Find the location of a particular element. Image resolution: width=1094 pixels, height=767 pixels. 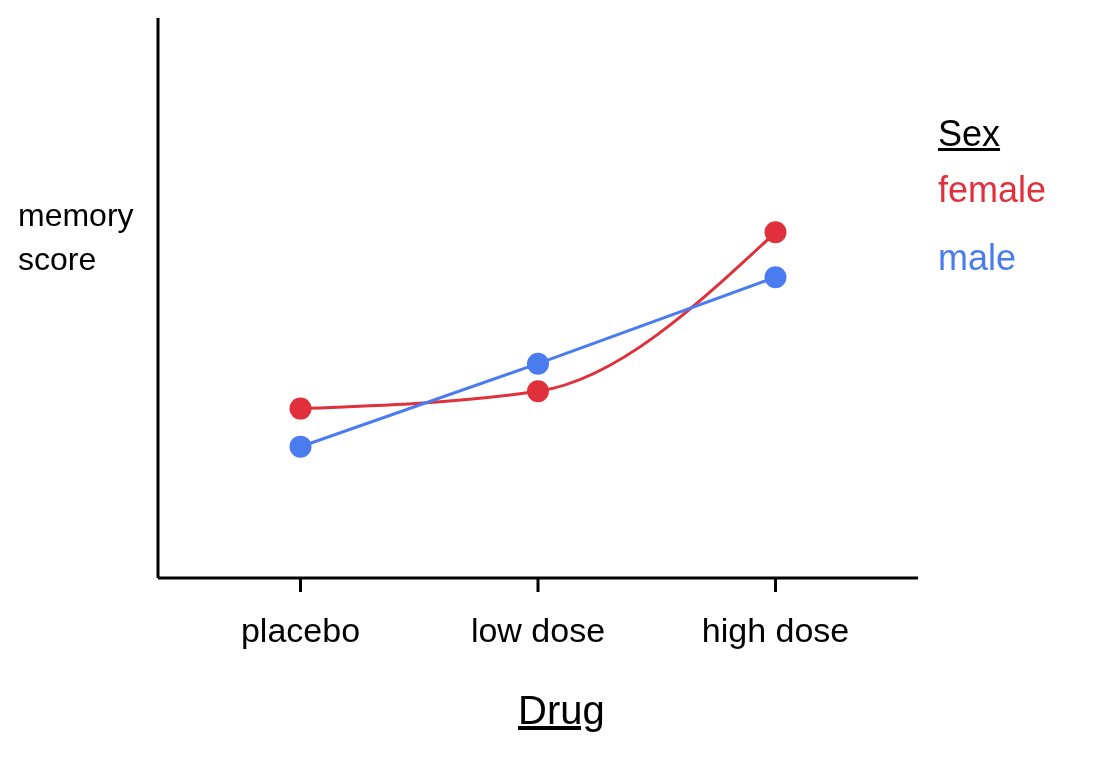

x-tick-label: low dose is located at coordinates (538, 630).